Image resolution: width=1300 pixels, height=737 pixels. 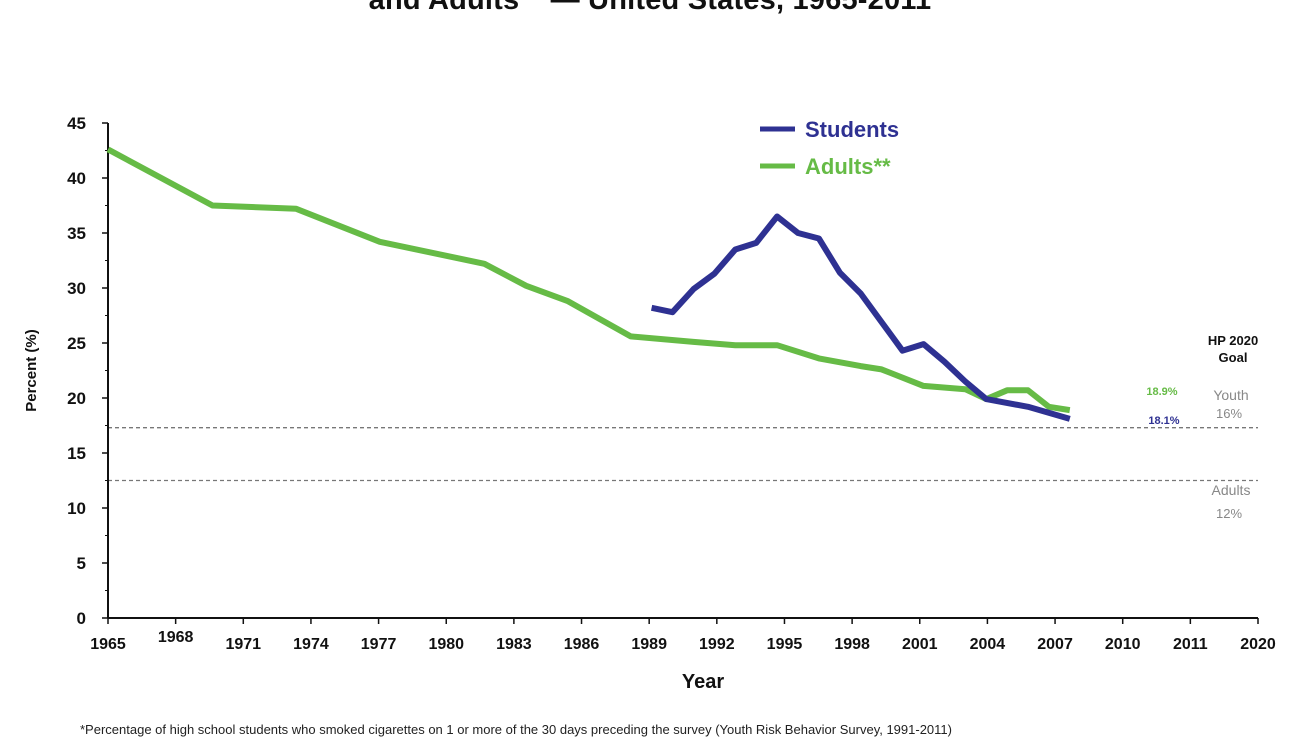 I want to click on x-tick-label: 1983, so click(x=514, y=644).